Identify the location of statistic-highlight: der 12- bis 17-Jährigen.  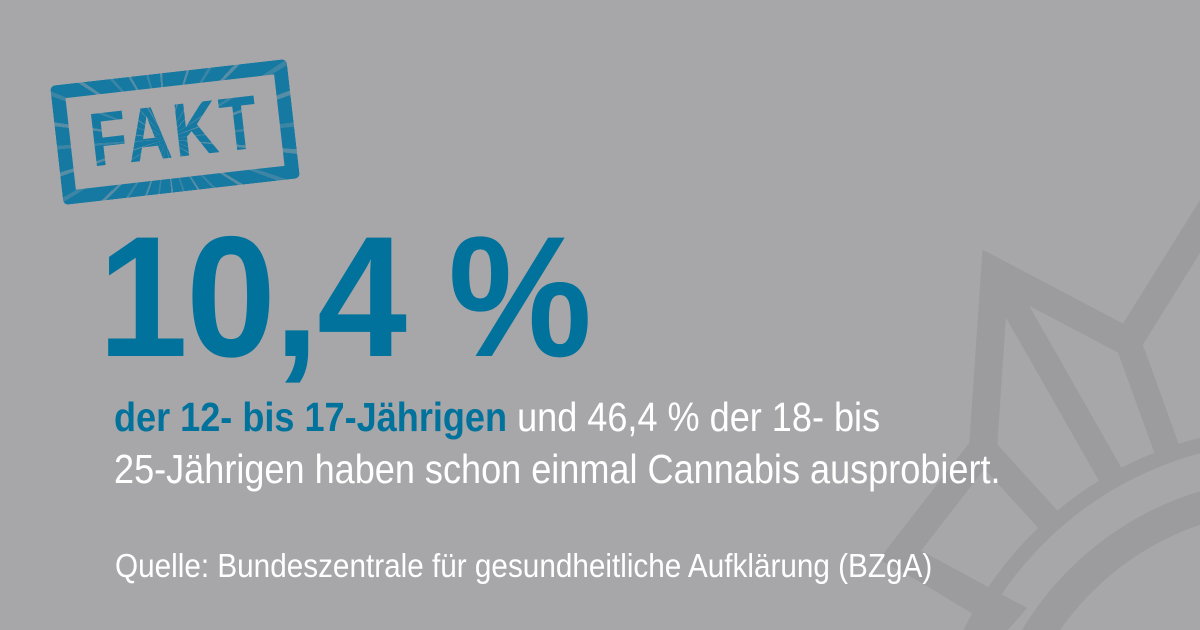
(311, 417).